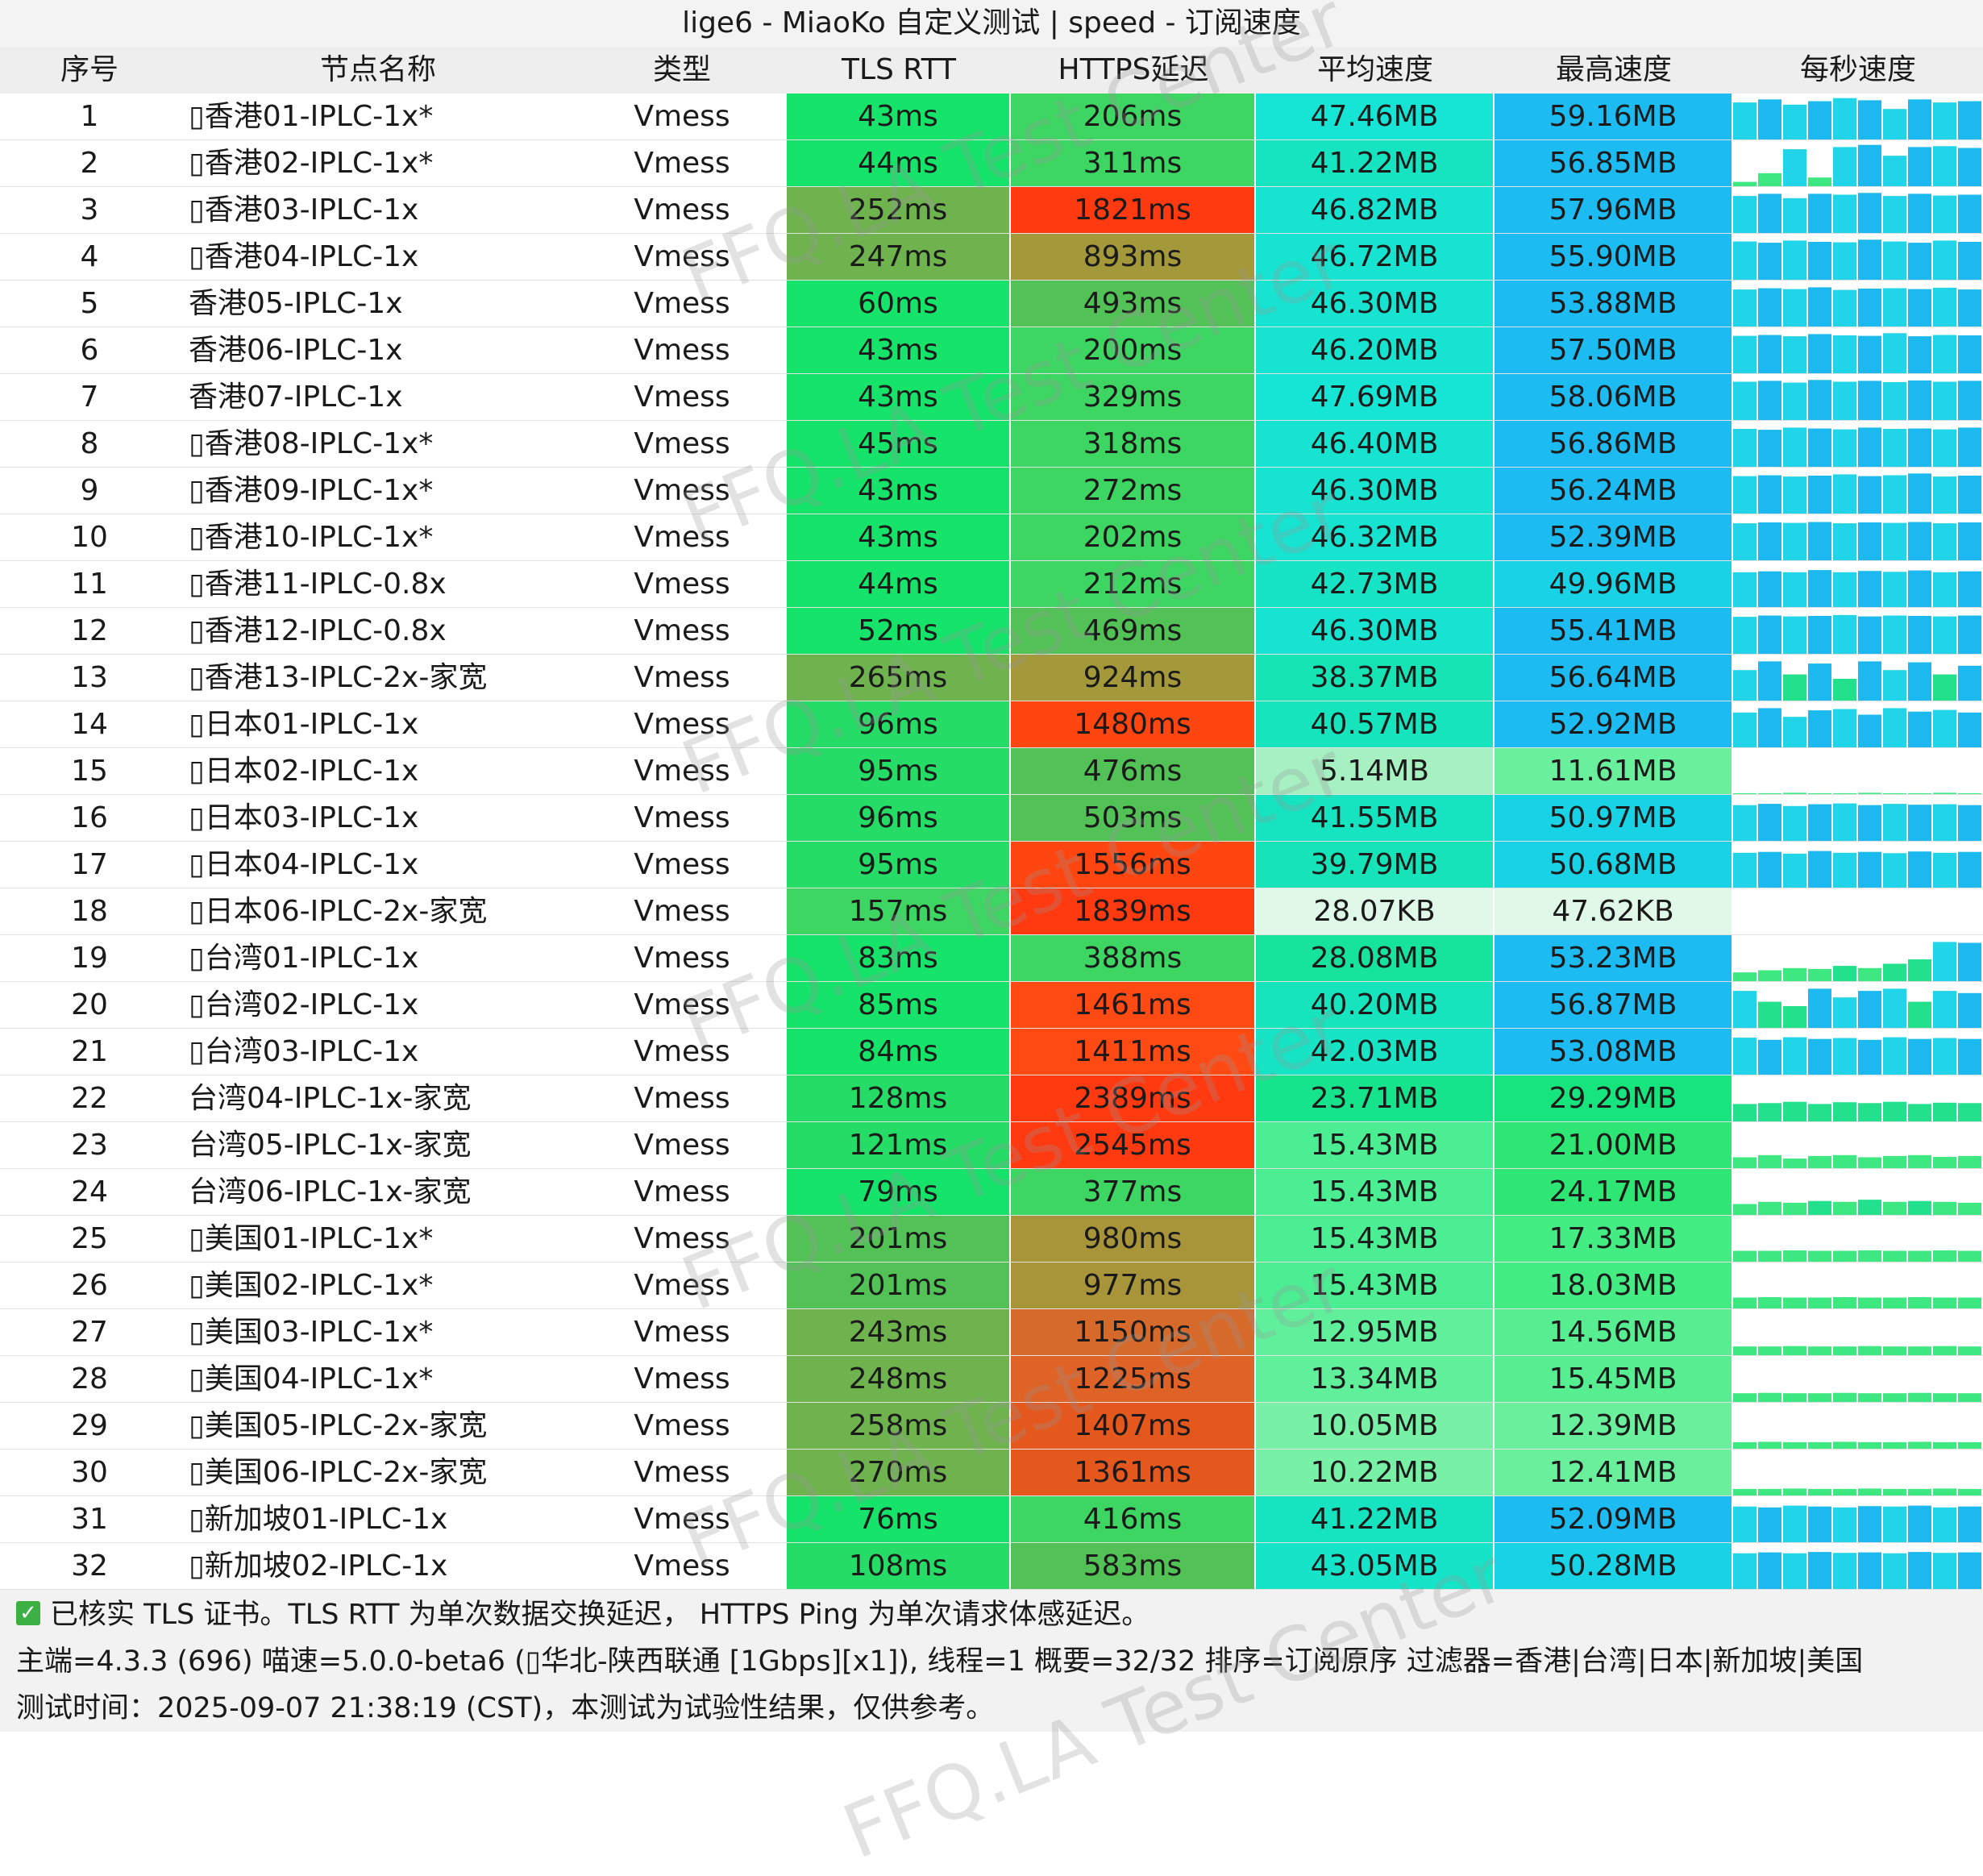  I want to click on cell-max-speed: 12.41MB, so click(1614, 1472).